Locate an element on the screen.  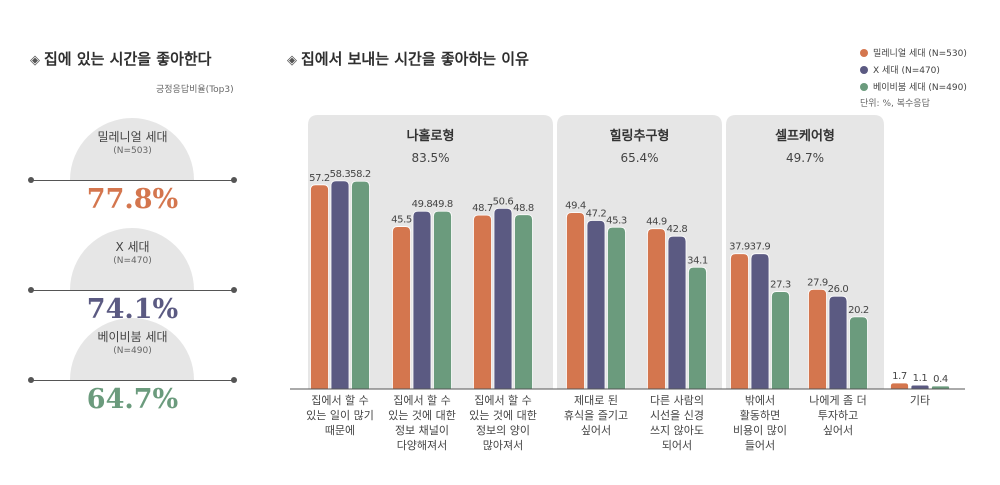
group-value: 65.4% is located at coordinates (639, 158).